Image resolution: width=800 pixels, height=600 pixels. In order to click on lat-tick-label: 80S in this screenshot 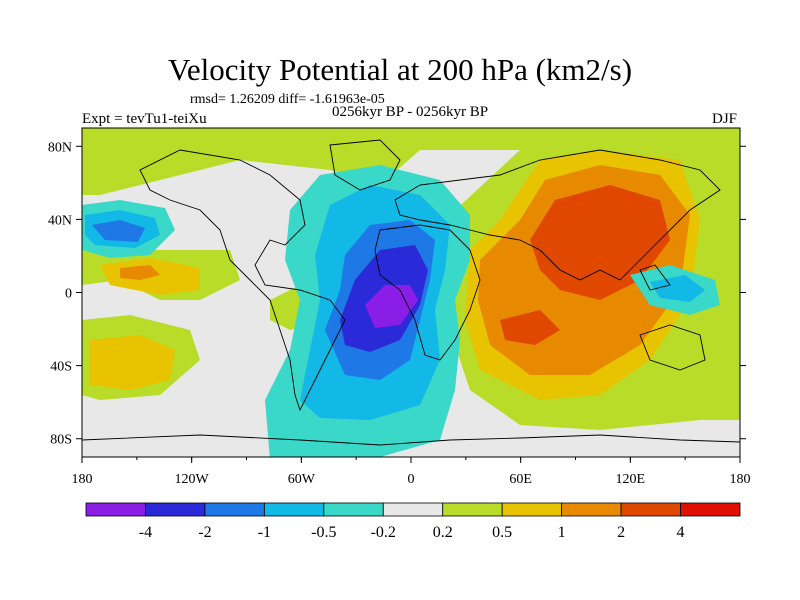, I will do `click(61, 440)`.